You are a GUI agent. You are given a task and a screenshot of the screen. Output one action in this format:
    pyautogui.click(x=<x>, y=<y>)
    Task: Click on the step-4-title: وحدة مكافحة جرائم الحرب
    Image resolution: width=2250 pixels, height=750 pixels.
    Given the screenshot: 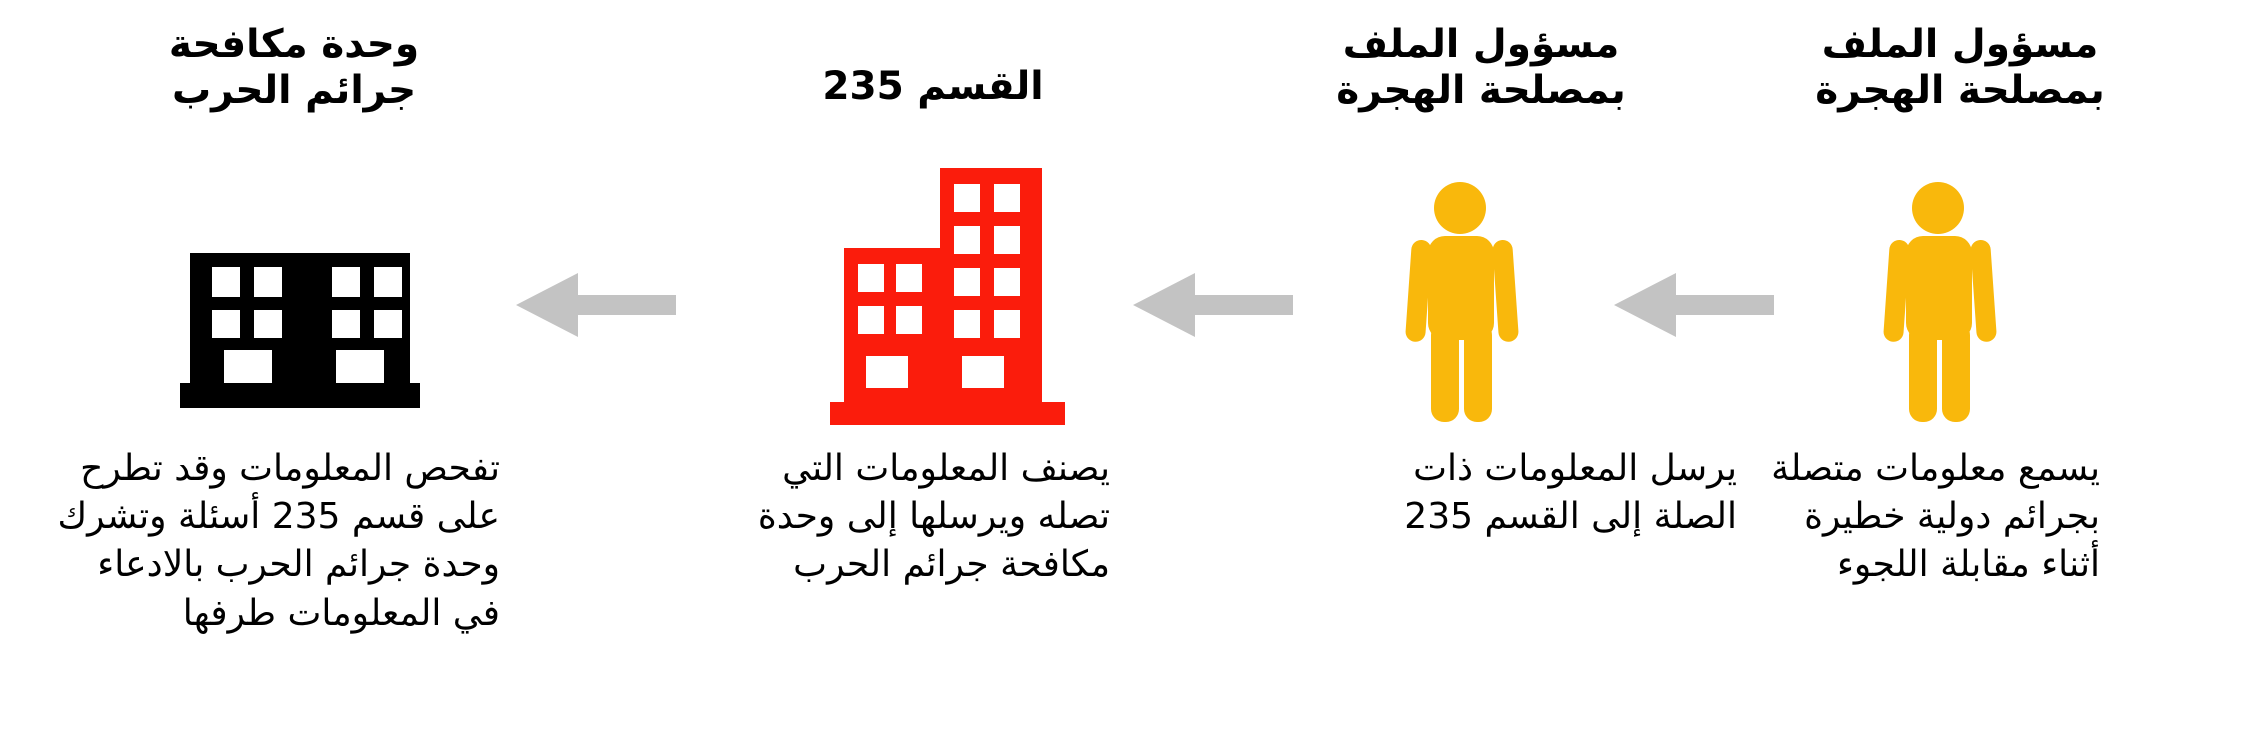 What is the action you would take?
    pyautogui.click(x=294, y=67)
    